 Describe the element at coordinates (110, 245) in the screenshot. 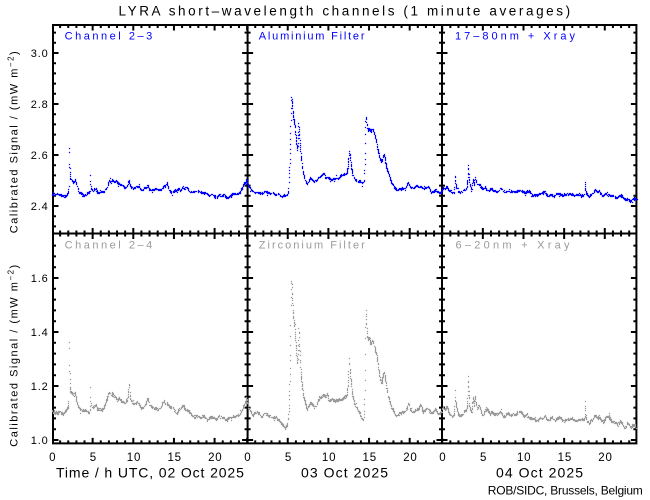

I see `svg-text: Channel 2–4` at that location.